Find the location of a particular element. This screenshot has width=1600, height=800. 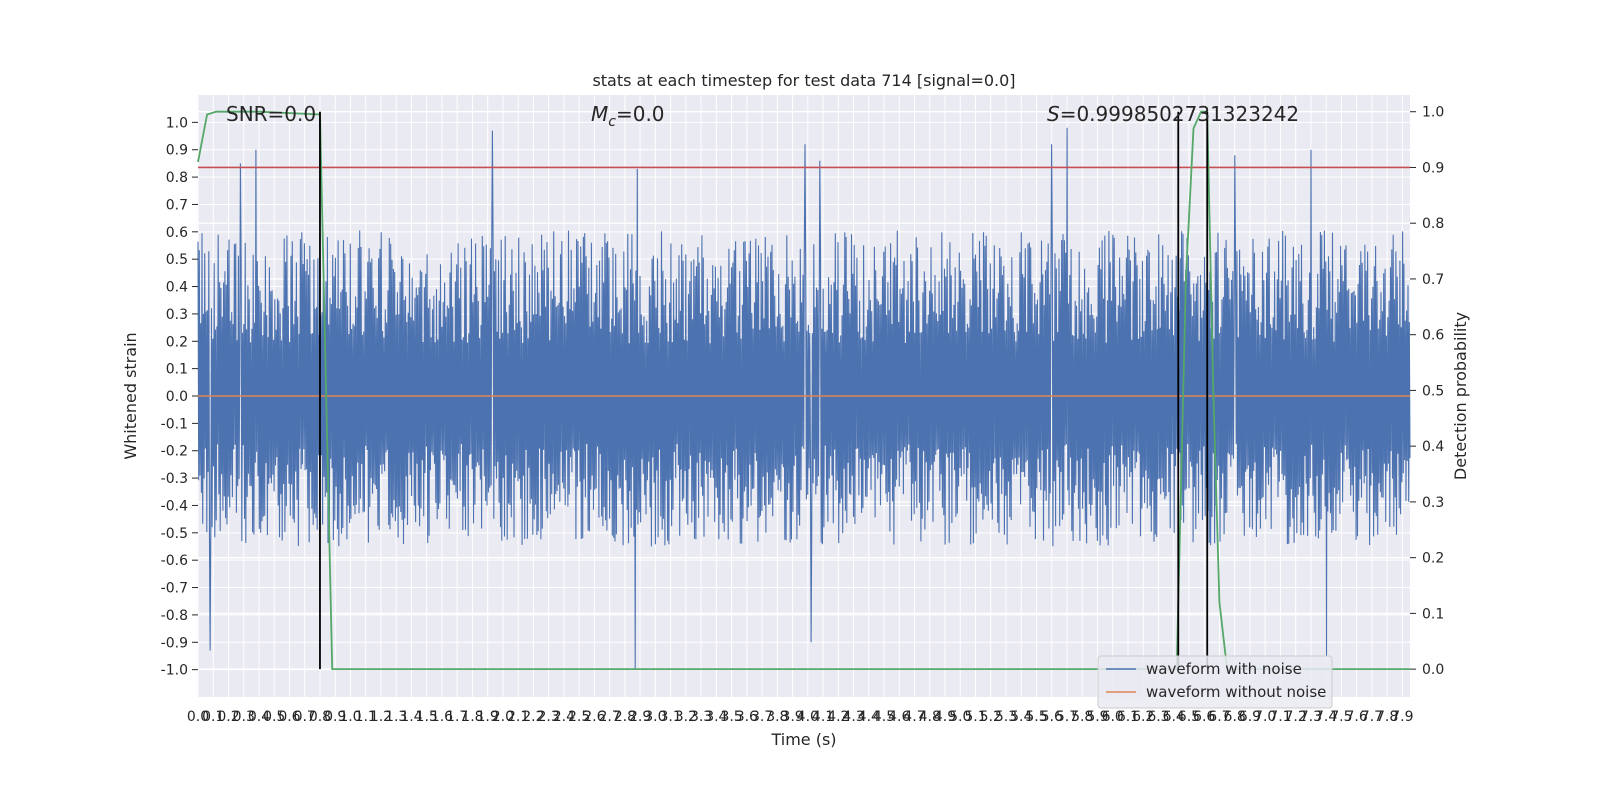

x-tick-label: 2.1 is located at coordinates (518, 717).